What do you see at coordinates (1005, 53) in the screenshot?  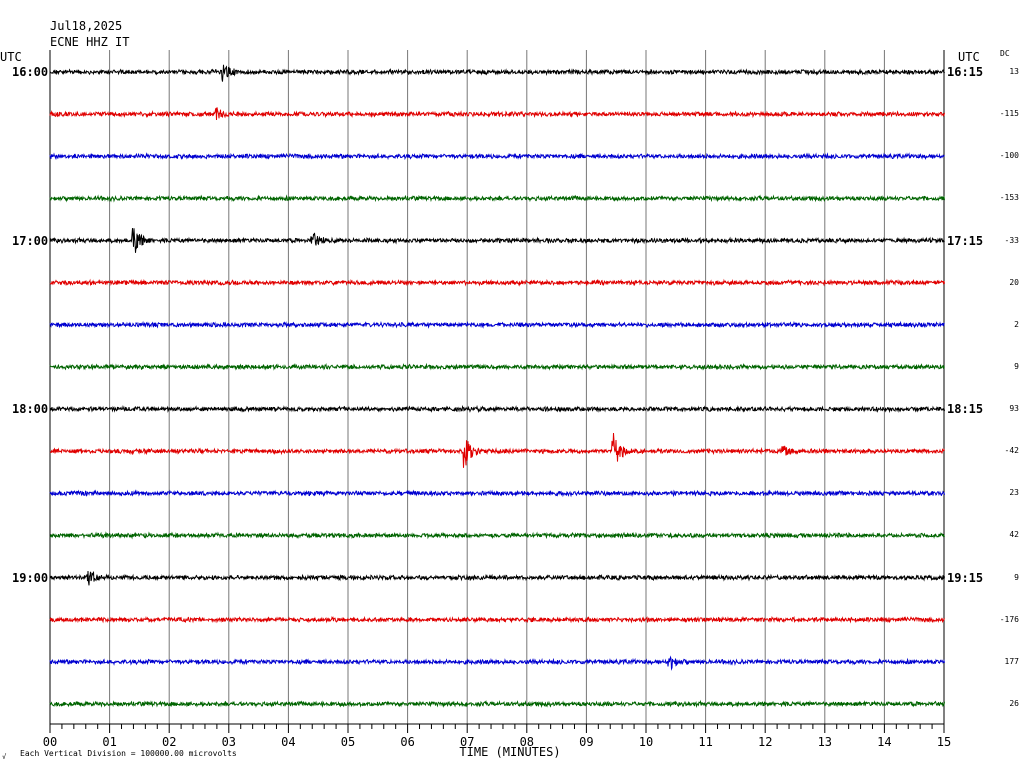 I see `dc-header-label: DC` at bounding box center [1005, 53].